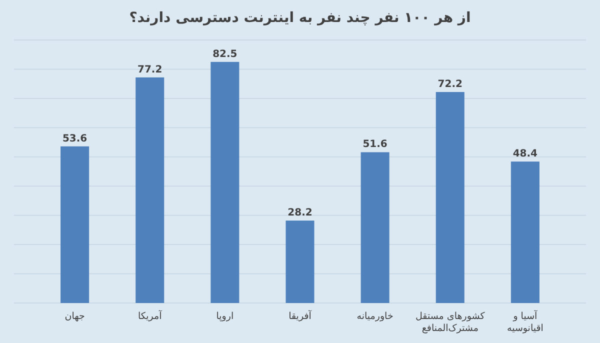  What do you see at coordinates (74, 316) in the screenshot?
I see `x-tick-label: جهان` at bounding box center [74, 316].